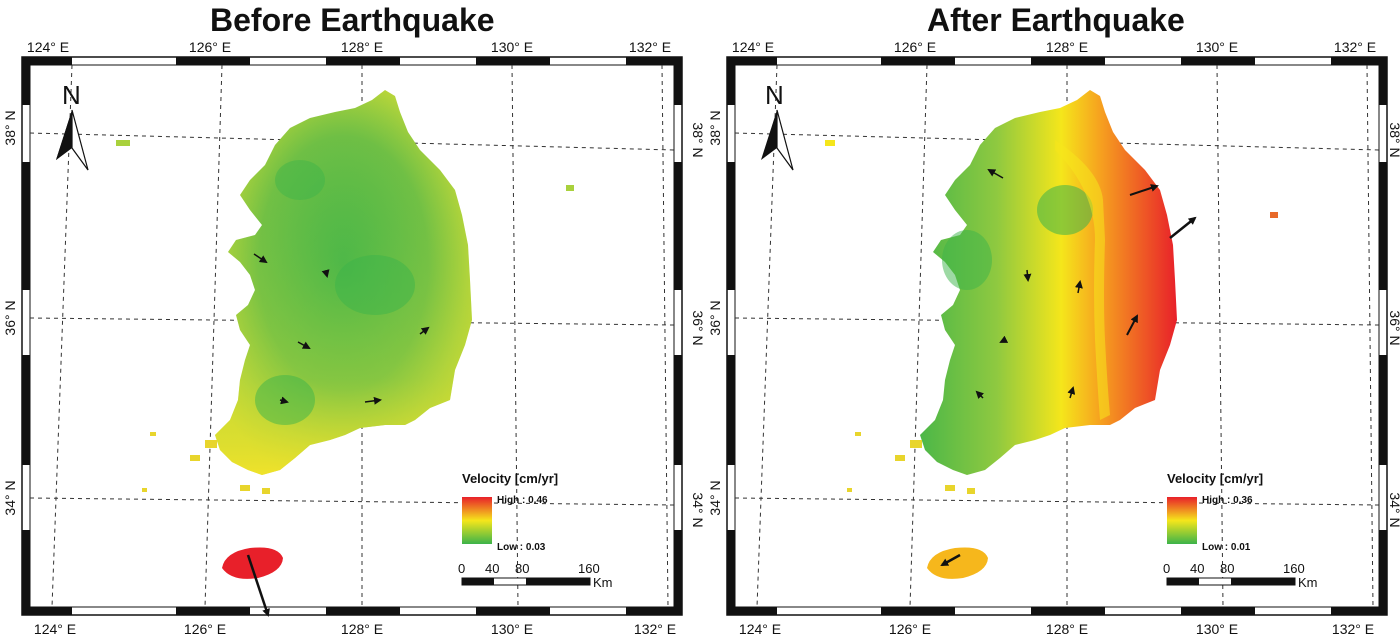 The height and width of the screenshot is (639, 1400). I want to click on before-legend-ramp, so click(477, 520).